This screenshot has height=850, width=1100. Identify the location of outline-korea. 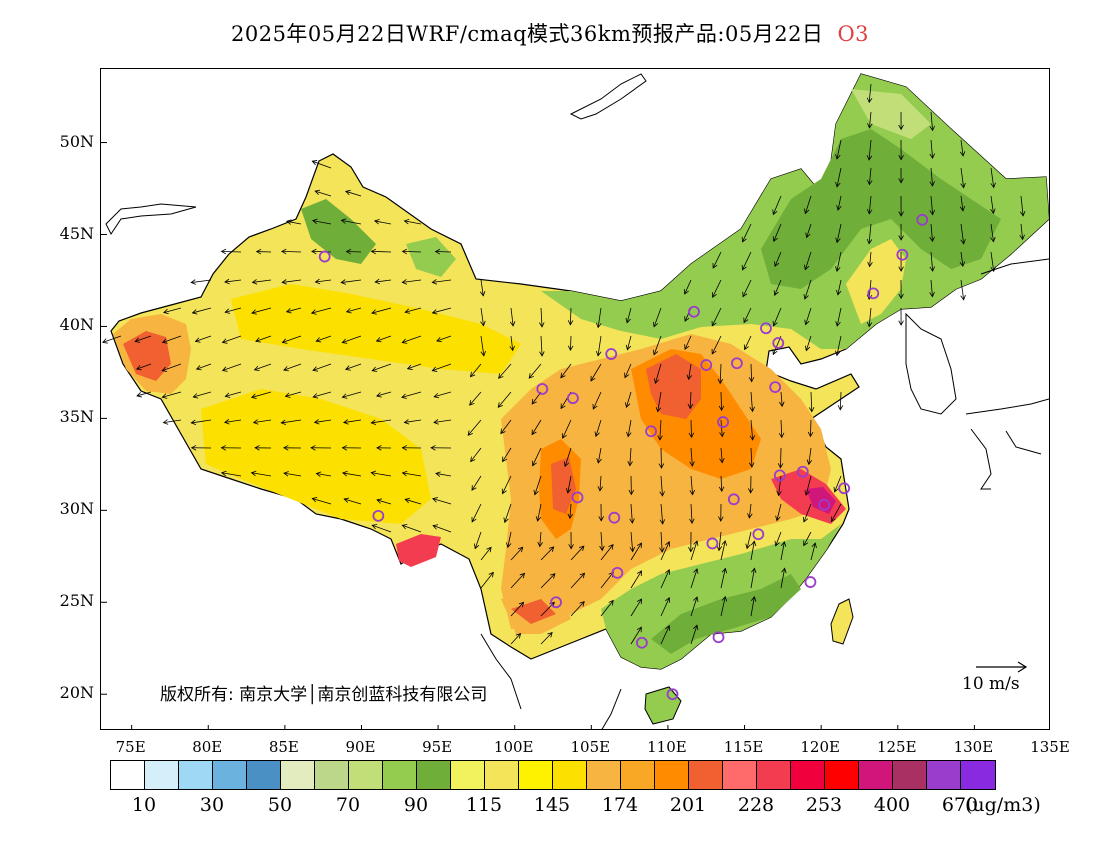
(931, 363).